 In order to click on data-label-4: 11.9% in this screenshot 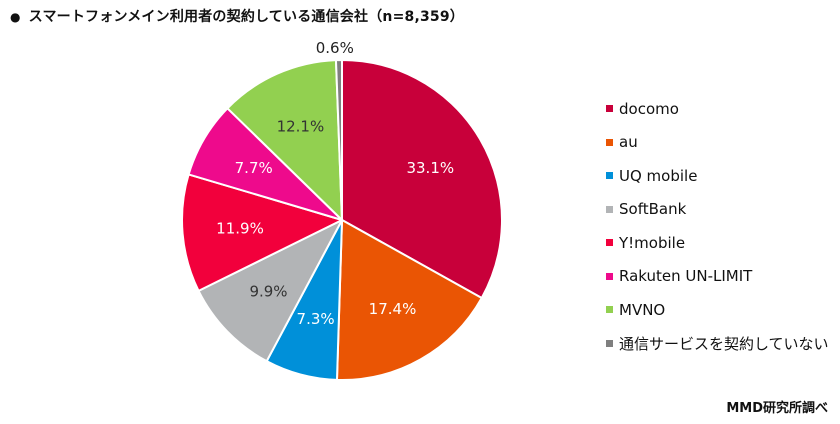, I will do `click(240, 229)`.